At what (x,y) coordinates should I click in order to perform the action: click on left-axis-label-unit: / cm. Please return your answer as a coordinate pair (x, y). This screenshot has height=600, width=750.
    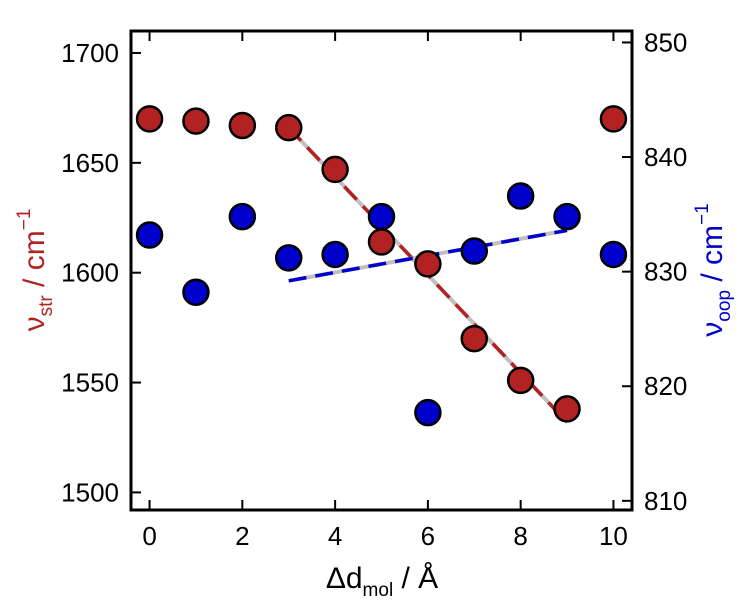
    Looking at the image, I should click on (34, 262).